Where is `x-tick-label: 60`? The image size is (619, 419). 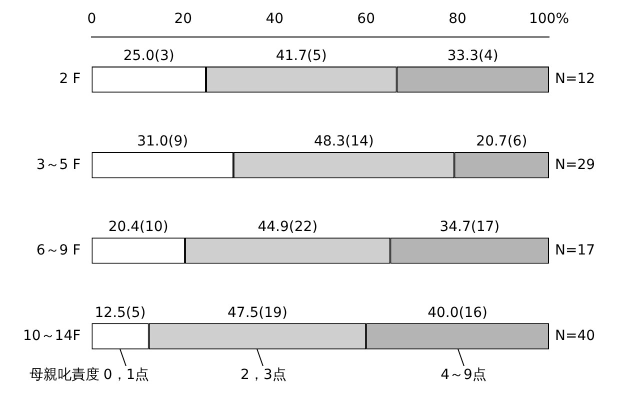
x-tick-label: 60 is located at coordinates (366, 19).